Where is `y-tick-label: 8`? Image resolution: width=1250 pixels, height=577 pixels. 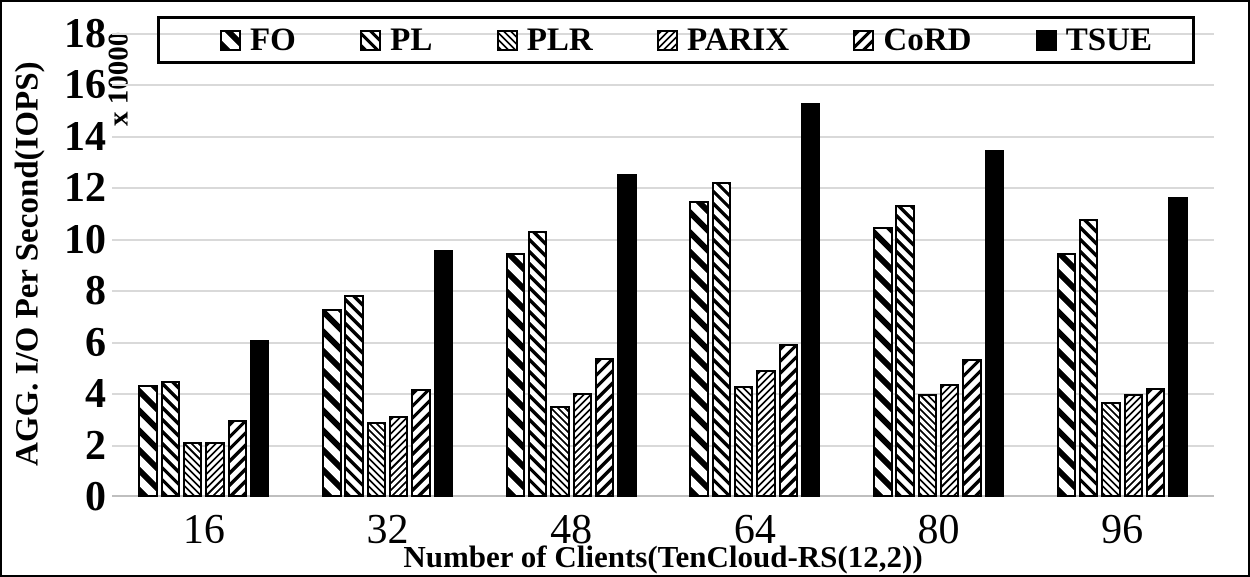
y-tick-label: 8 is located at coordinates (95, 291).